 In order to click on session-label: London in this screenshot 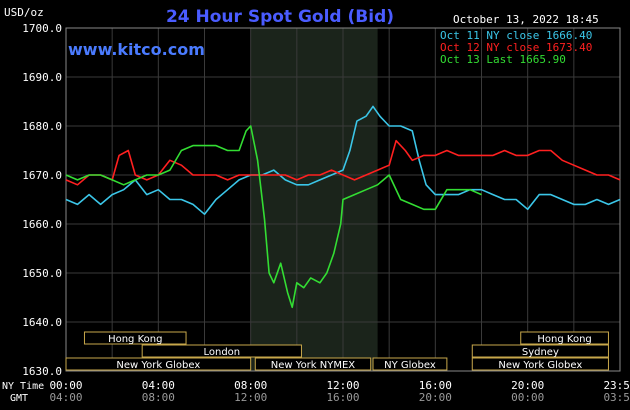, I will do `click(221, 352)`.